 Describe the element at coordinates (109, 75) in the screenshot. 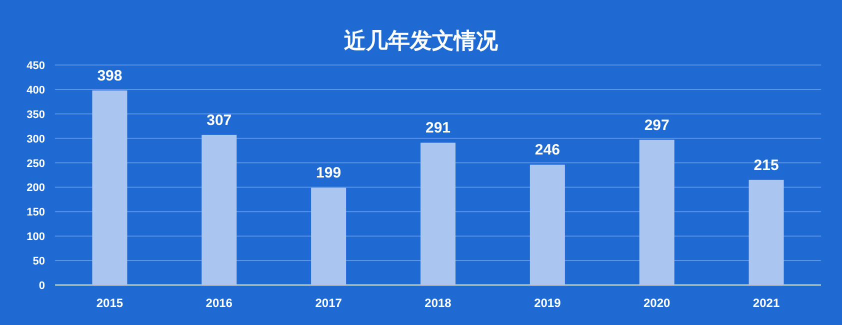

I see `data-label: 398` at that location.